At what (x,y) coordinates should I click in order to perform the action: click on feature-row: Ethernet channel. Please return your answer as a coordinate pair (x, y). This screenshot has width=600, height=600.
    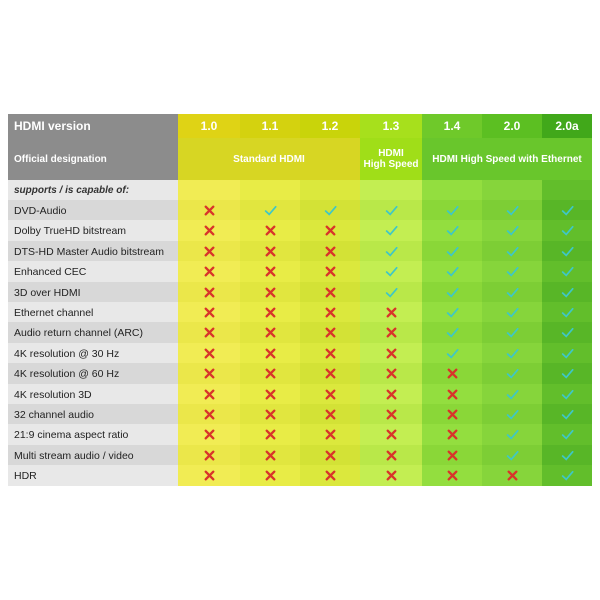
    Looking at the image, I should click on (300, 312).